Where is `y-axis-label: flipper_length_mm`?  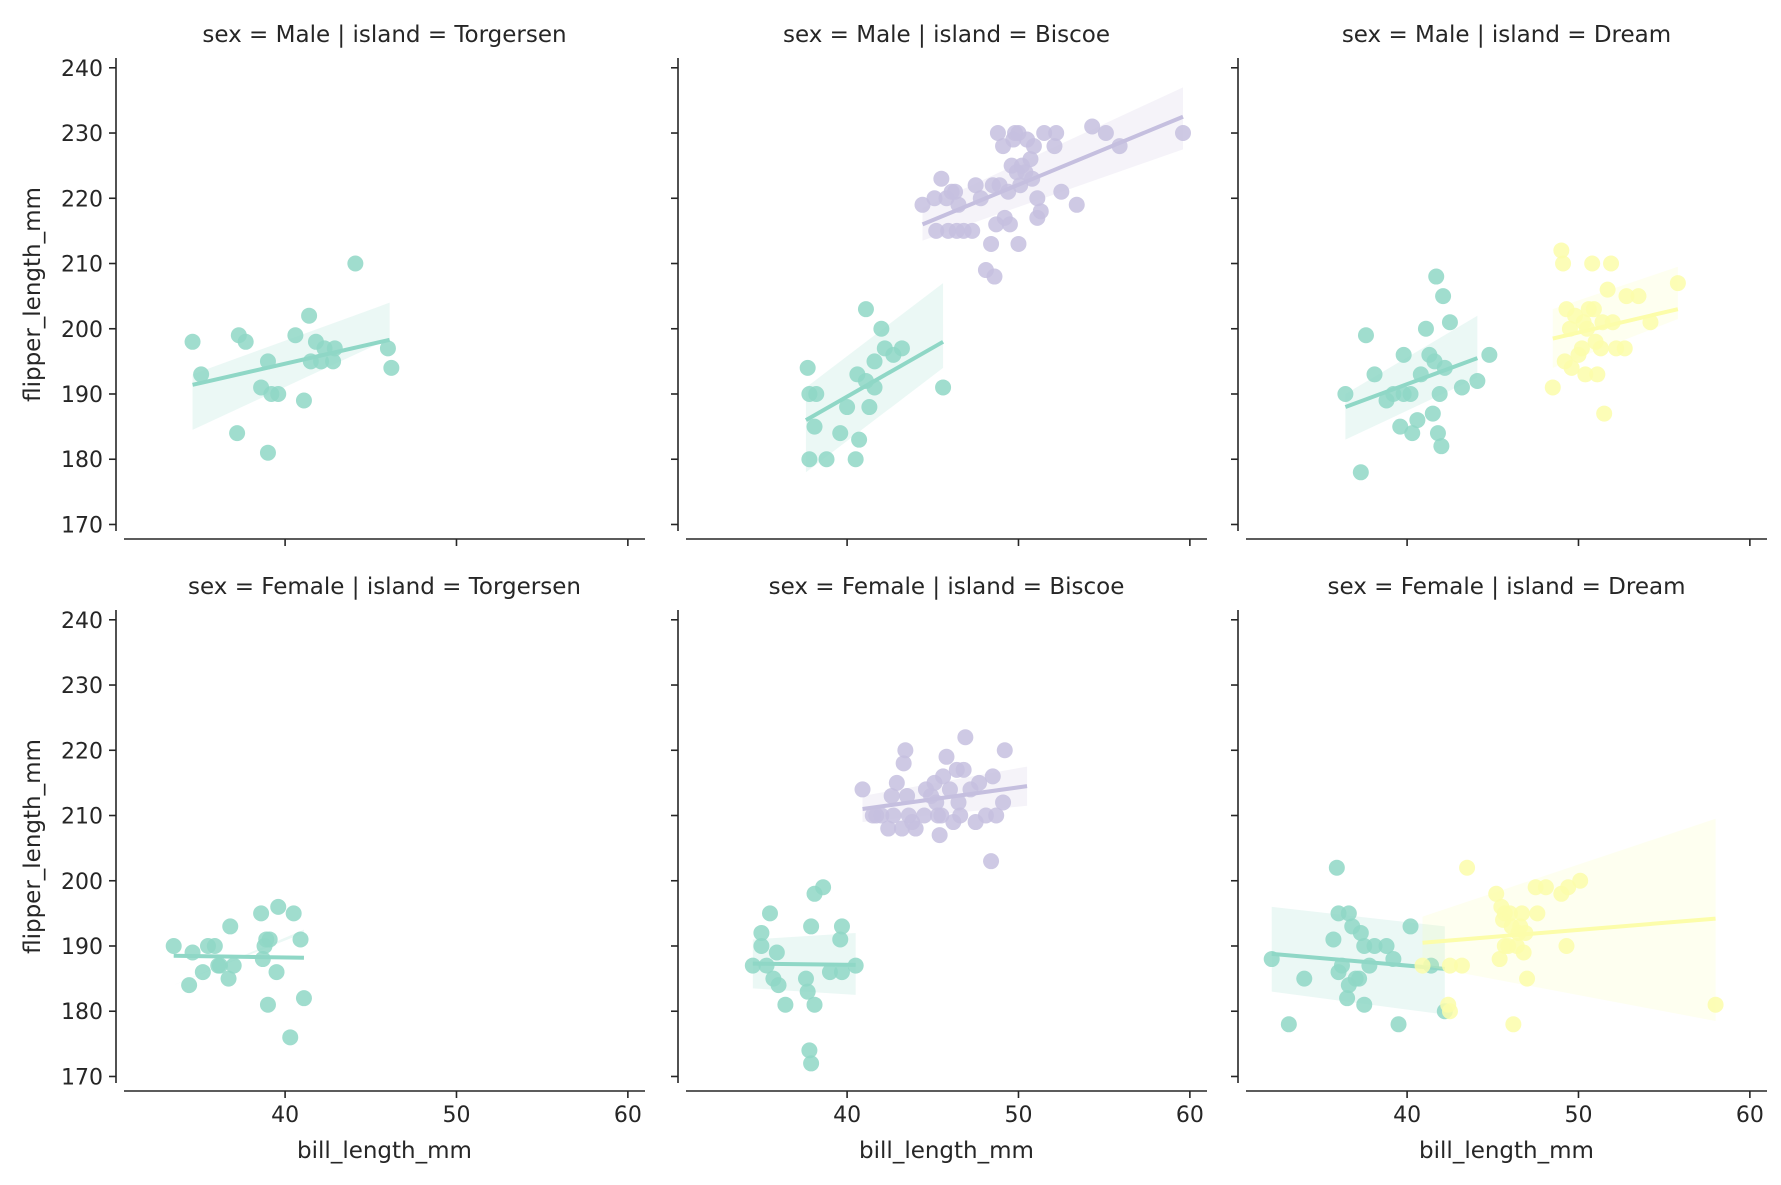 y-axis-label: flipper_length_mm is located at coordinates (33, 846).